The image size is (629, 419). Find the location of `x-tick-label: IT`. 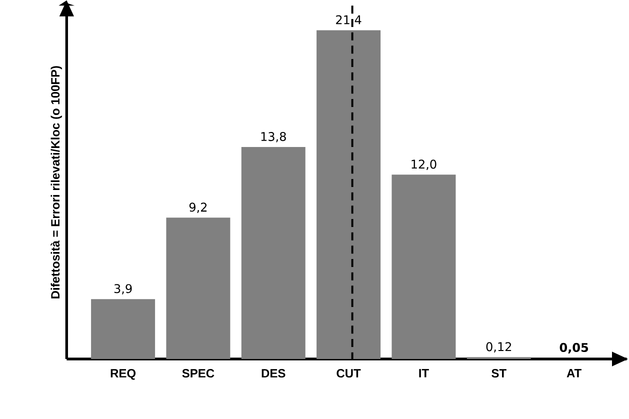

x-tick-label: IT is located at coordinates (424, 373).